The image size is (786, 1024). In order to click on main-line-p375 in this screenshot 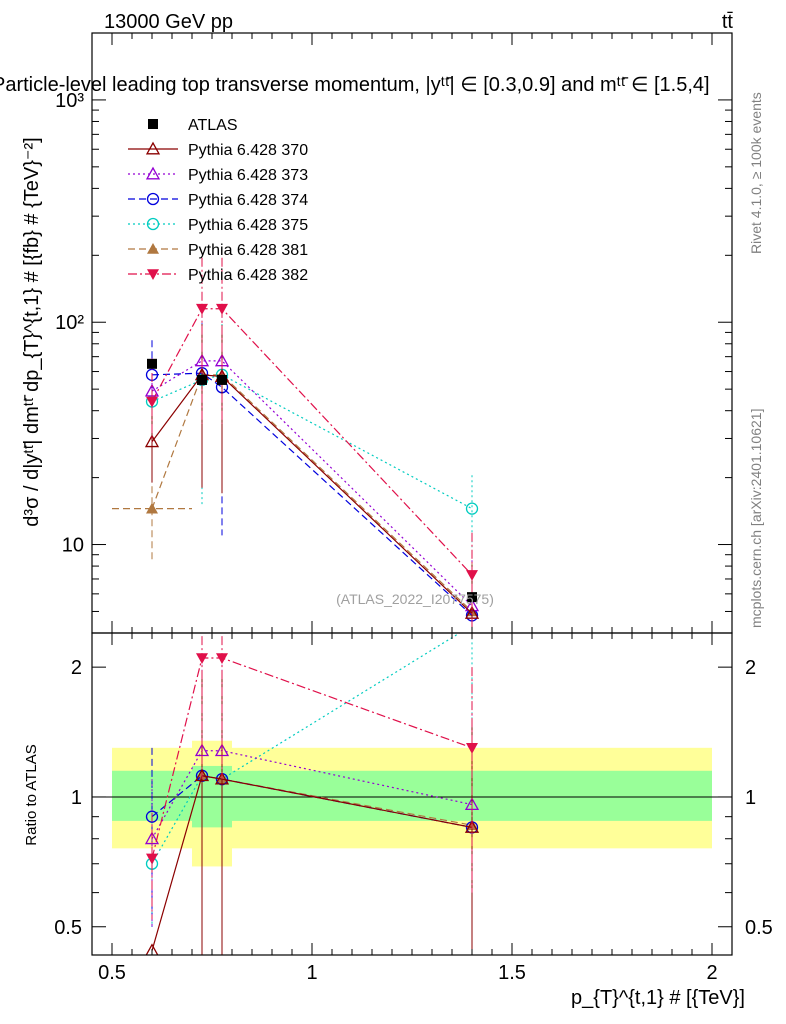, I will do `click(312, 442)`.